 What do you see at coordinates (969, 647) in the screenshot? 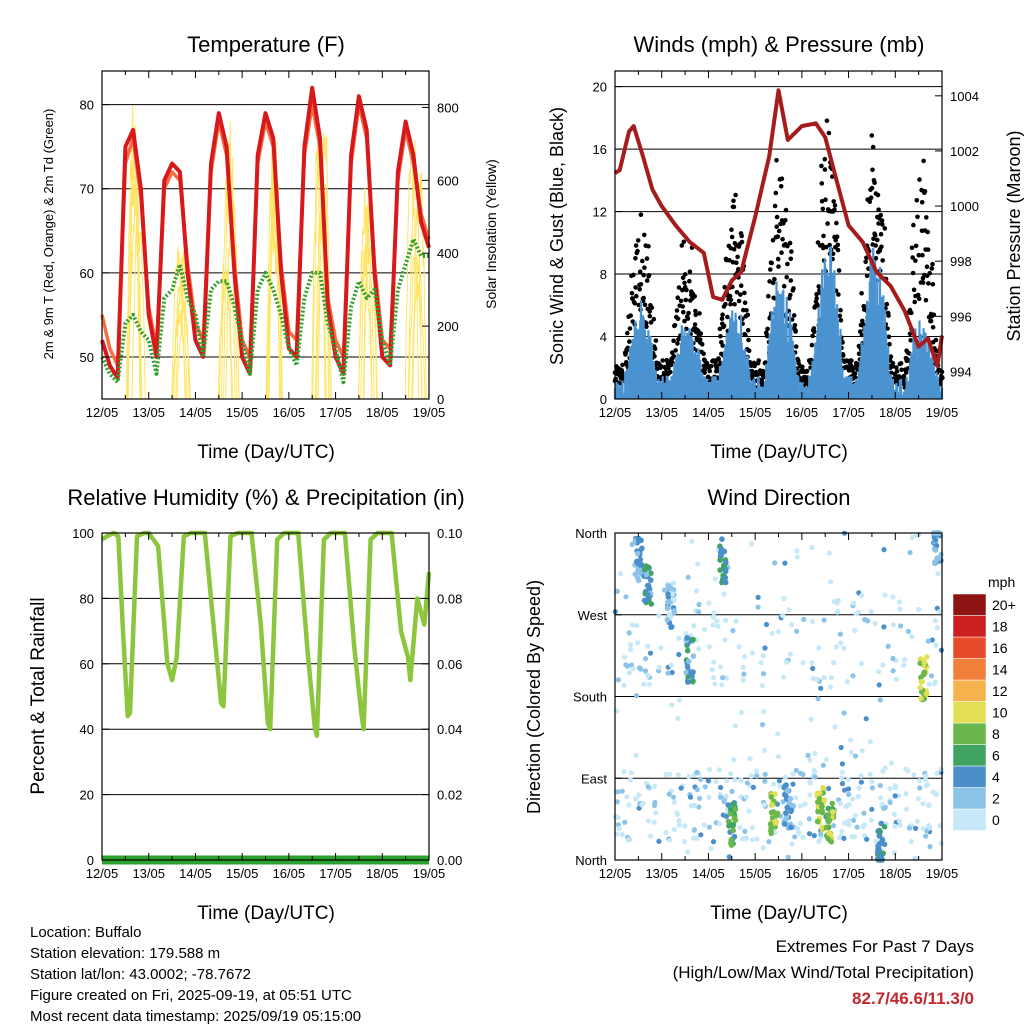
I see `colorbar-cell` at bounding box center [969, 647].